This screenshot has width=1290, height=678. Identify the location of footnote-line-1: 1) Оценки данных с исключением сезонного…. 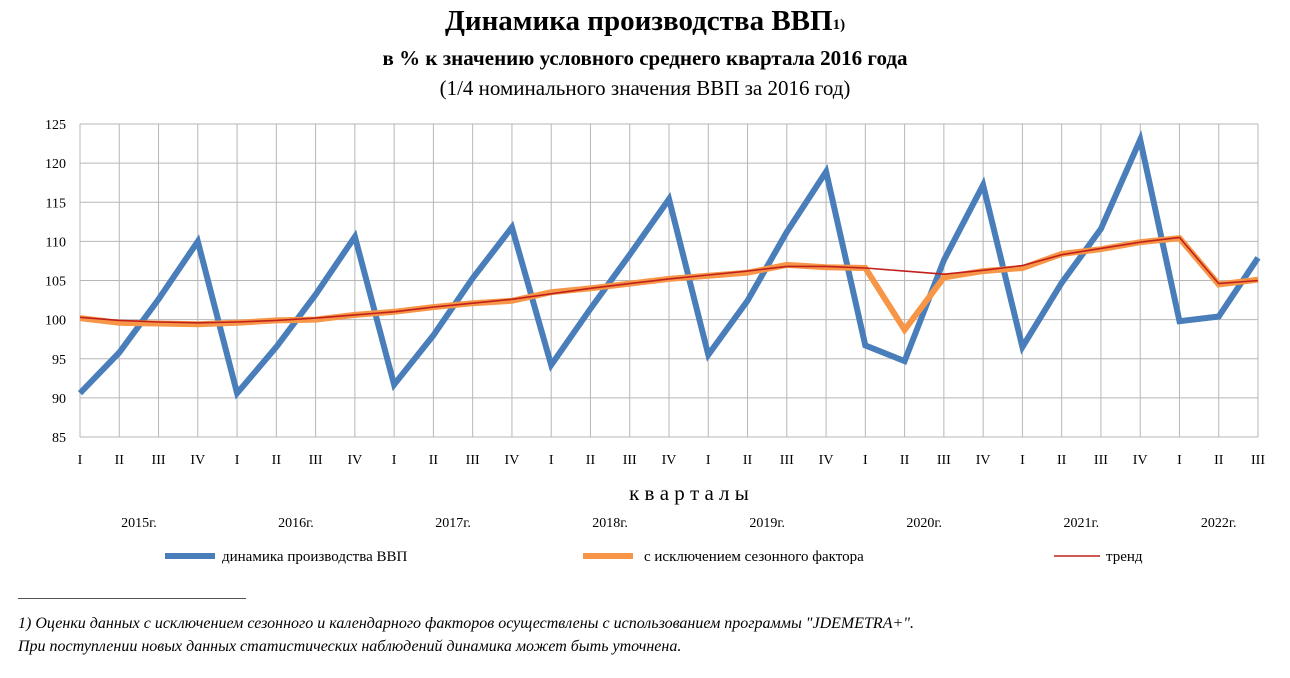
(466, 623).